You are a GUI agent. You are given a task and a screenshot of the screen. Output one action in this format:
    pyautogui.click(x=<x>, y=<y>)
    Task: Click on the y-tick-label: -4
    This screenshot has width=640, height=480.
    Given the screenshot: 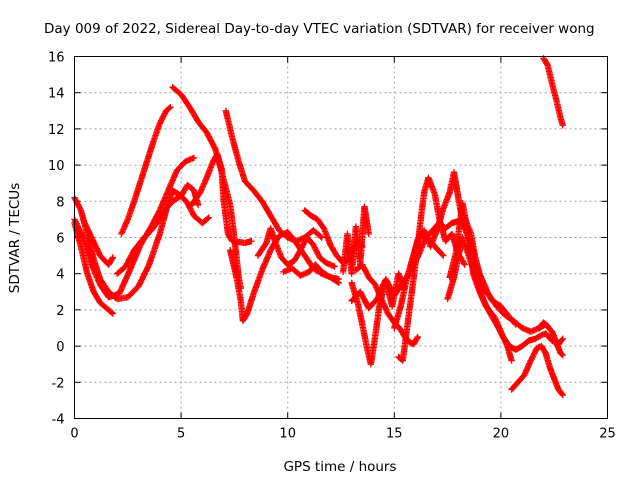 What is the action you would take?
    pyautogui.click(x=58, y=420)
    